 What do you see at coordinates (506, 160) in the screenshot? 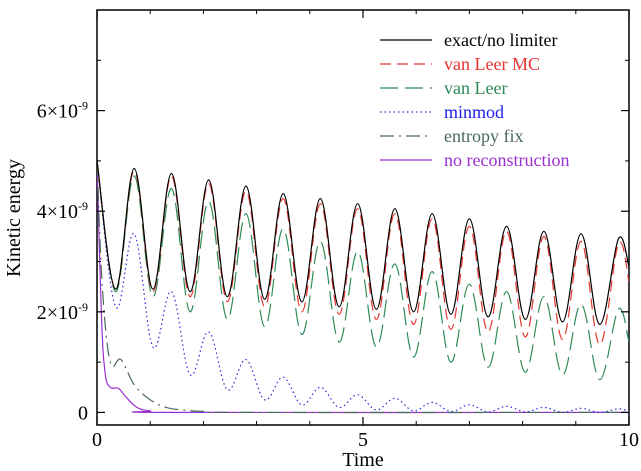
I see `legend-label: no reconstruction` at bounding box center [506, 160].